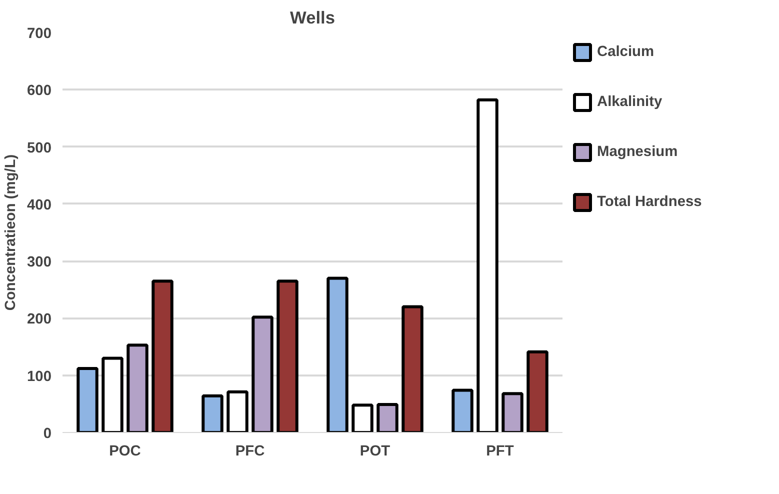 The width and height of the screenshot is (779, 494). What do you see at coordinates (39, 376) in the screenshot?
I see `y-tick-label: 100` at bounding box center [39, 376].